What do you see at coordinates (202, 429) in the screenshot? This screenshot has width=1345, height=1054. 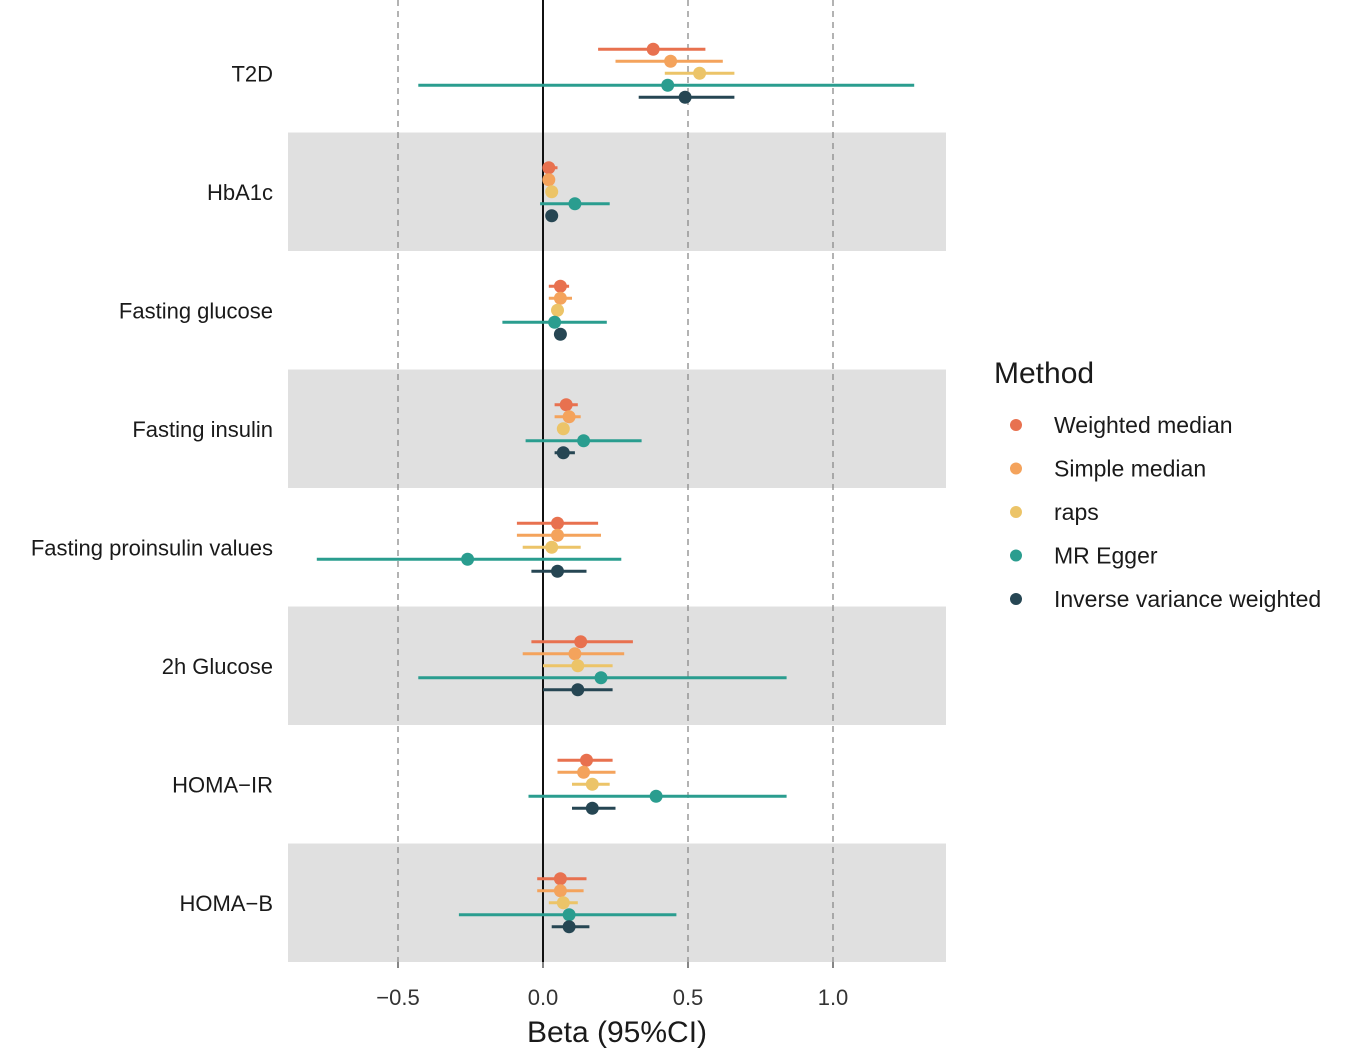 I see `y-tick-label: Fasting insulin` at bounding box center [202, 429].